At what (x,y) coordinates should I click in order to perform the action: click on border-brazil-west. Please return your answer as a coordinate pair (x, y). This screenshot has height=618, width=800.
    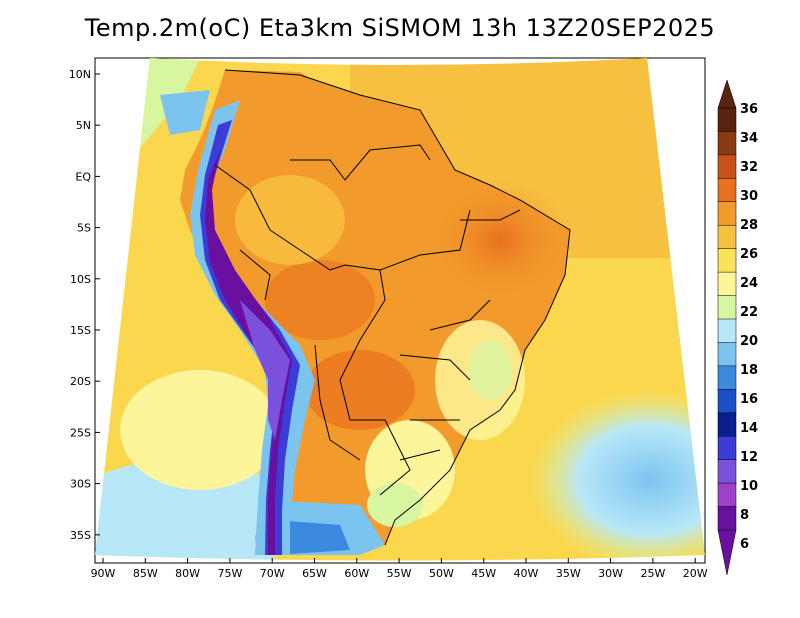
    Looking at the image, I should click on (350, 320).